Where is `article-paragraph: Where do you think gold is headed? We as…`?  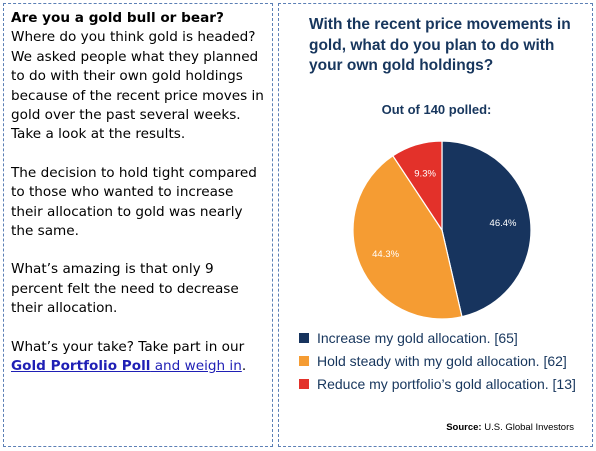
article-paragraph: Where do you think gold is headed? We as… is located at coordinates (137, 86).